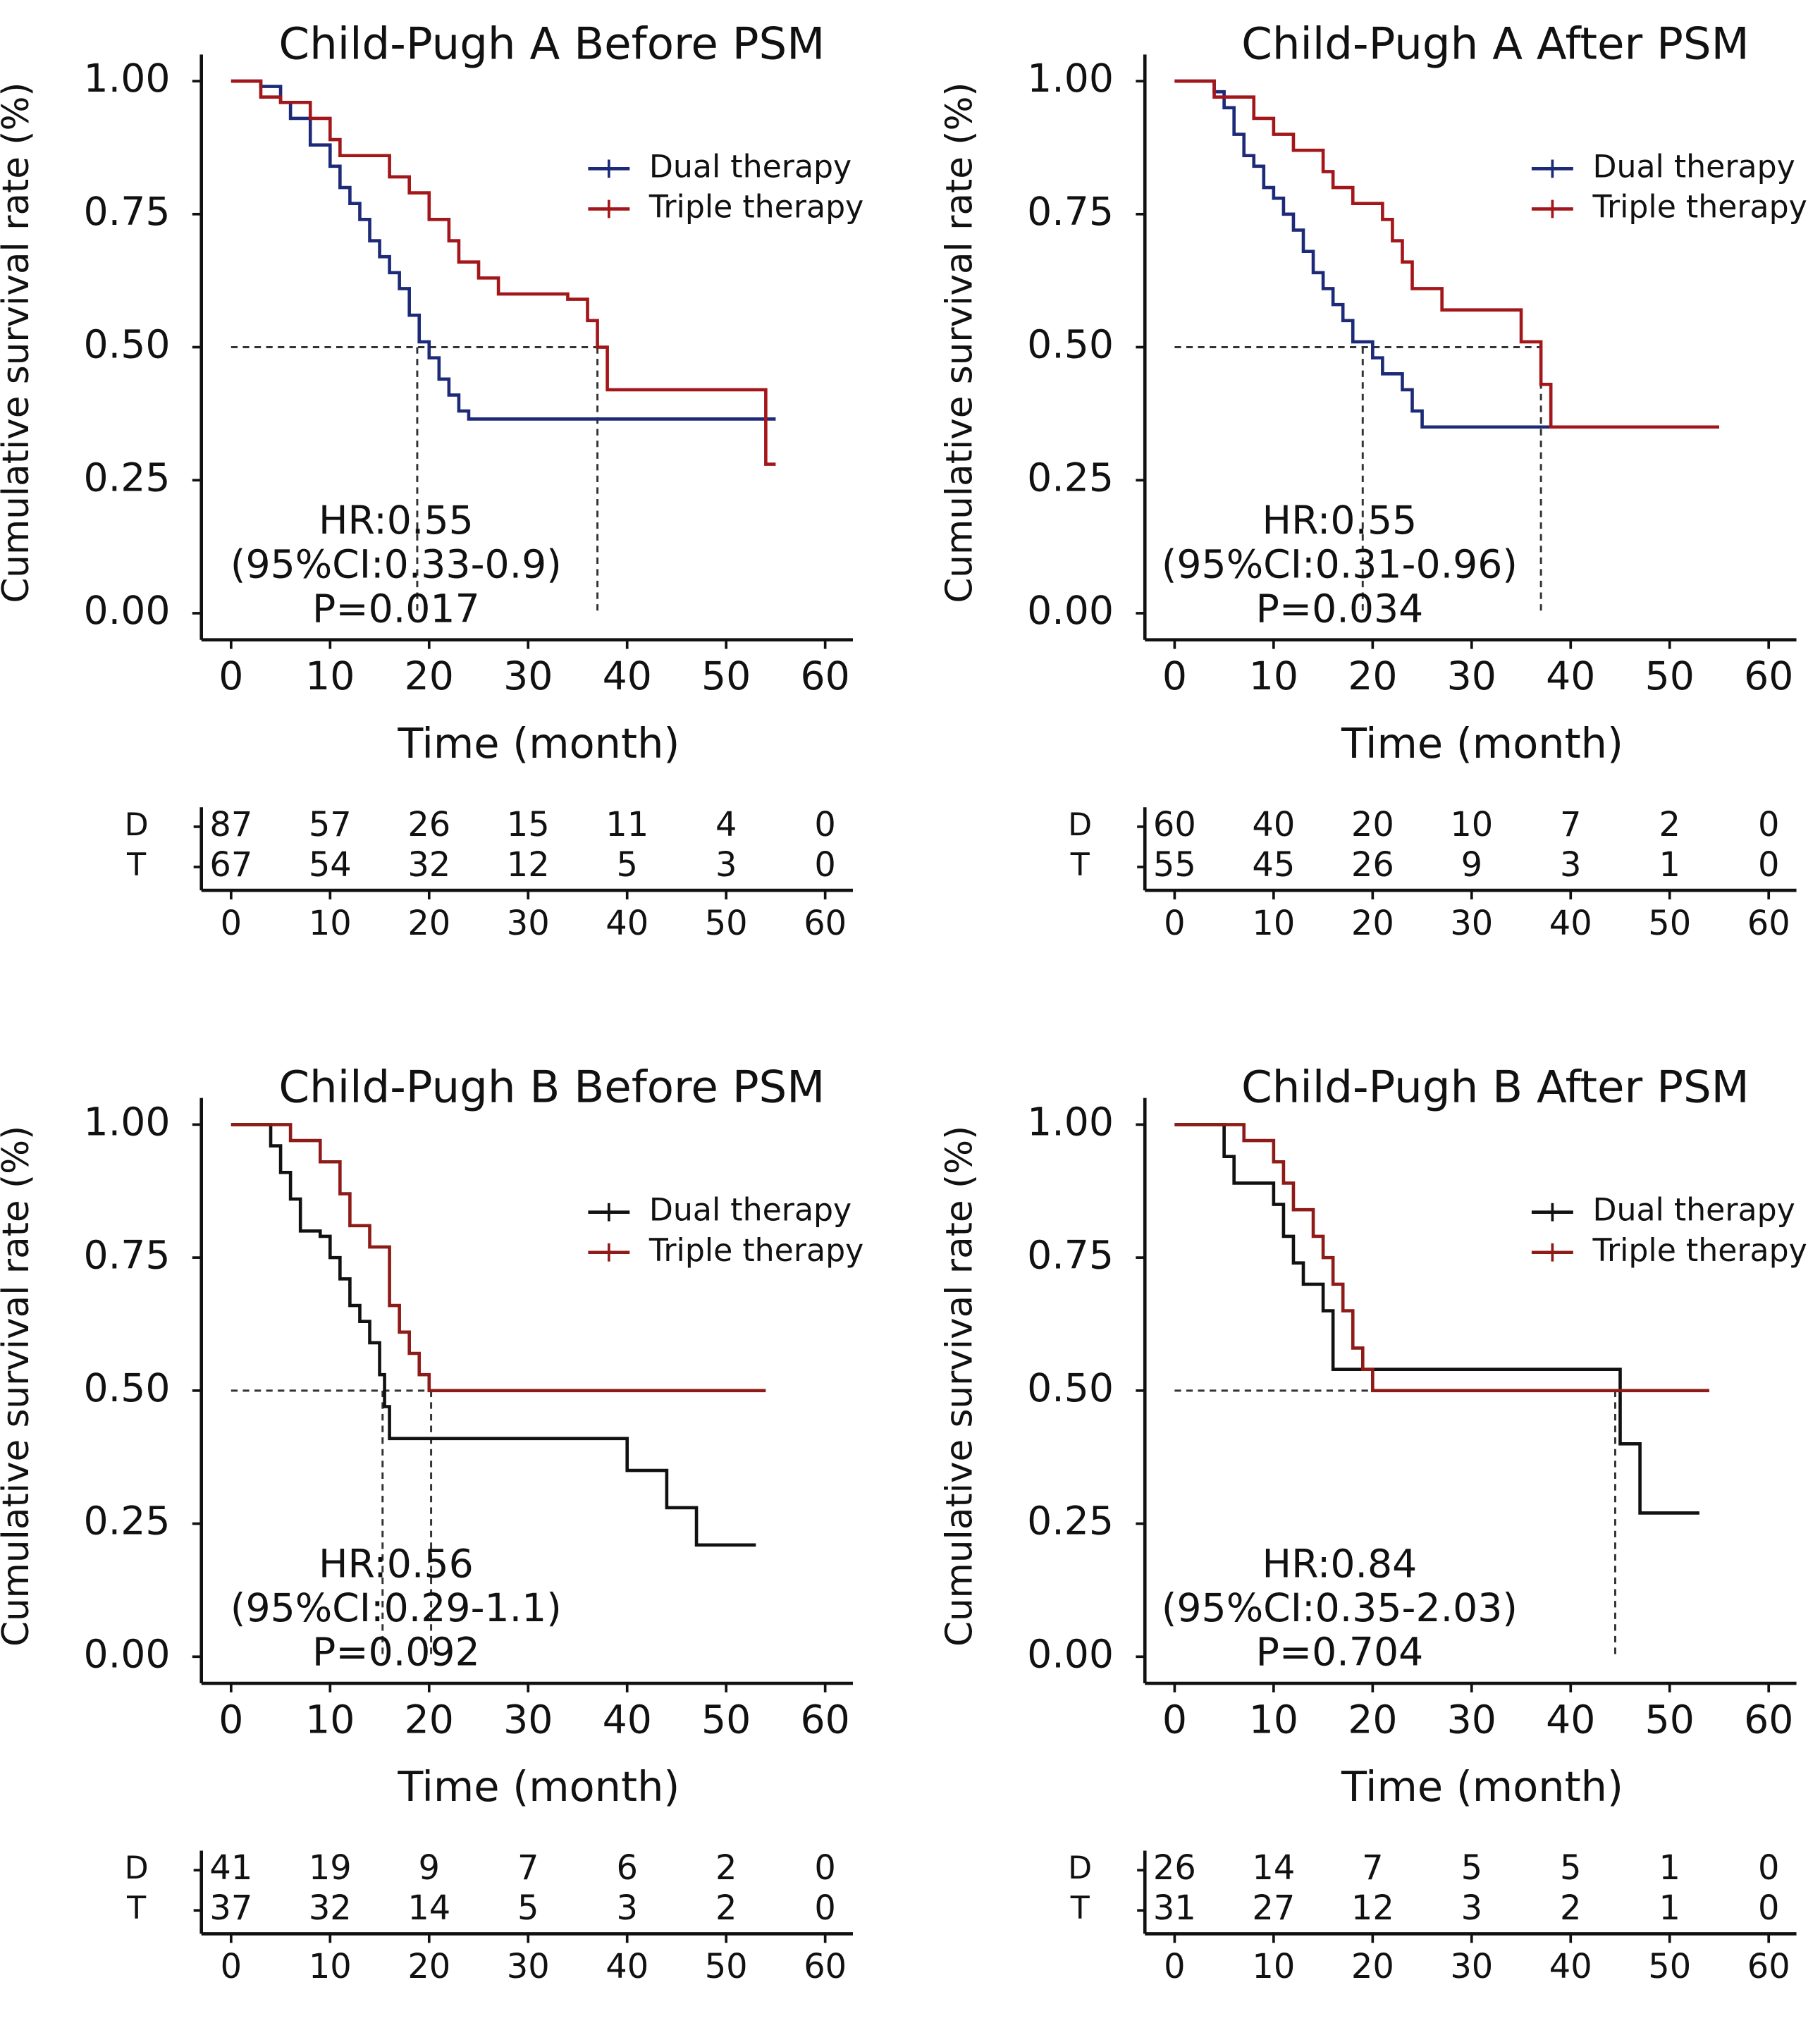  Describe the element at coordinates (396, 1608) in the screenshot. I see `annotation: (95%CI:0.29-1.1)` at that location.